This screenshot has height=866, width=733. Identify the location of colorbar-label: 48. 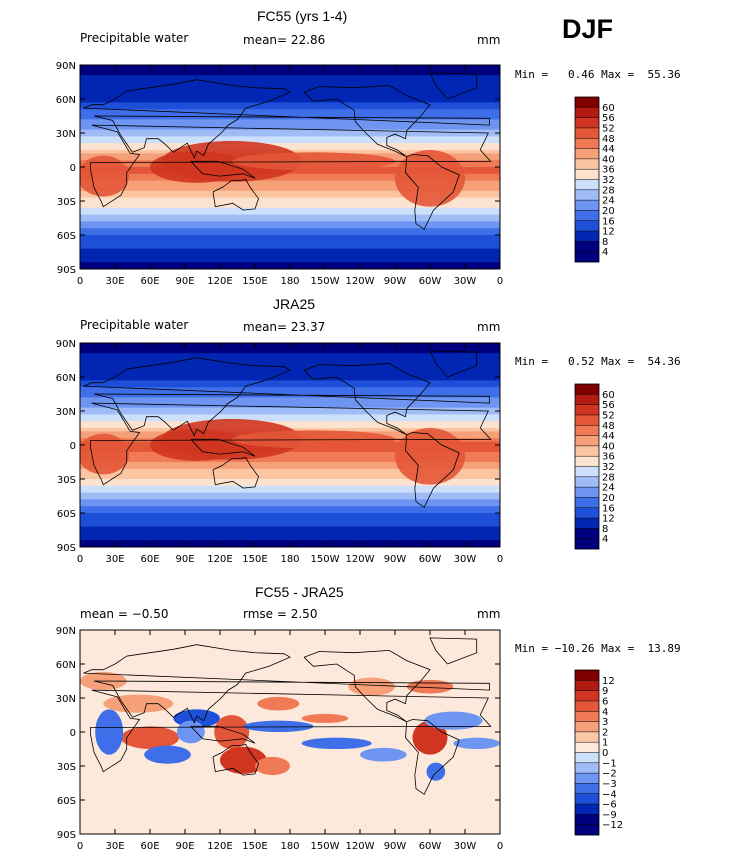
(608, 426).